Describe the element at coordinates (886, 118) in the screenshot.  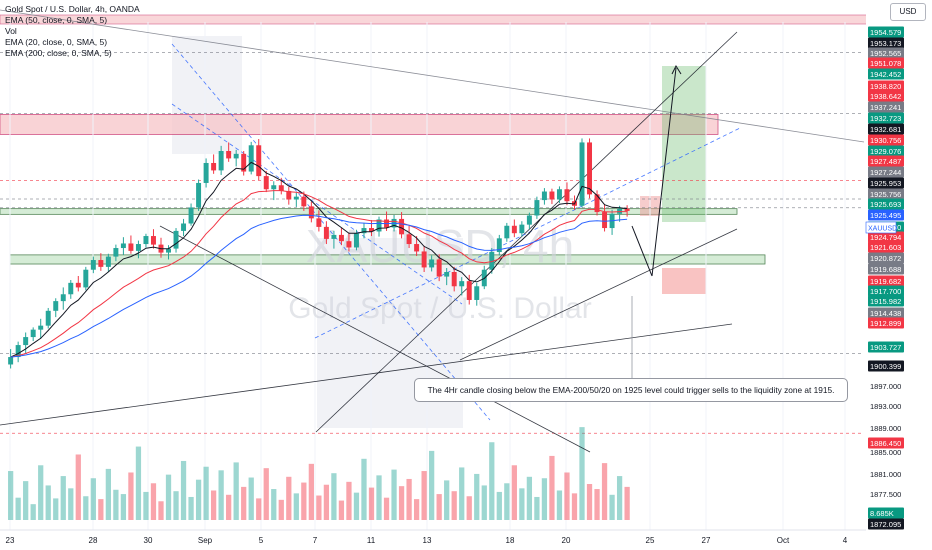
I see `price-label: 1932.723` at that location.